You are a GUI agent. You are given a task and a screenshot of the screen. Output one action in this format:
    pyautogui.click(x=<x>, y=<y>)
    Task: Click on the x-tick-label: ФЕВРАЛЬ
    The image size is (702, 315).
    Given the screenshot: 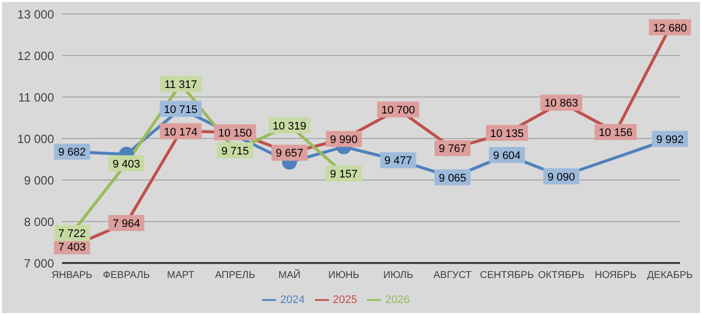 What is the action you would take?
    pyautogui.click(x=126, y=276)
    